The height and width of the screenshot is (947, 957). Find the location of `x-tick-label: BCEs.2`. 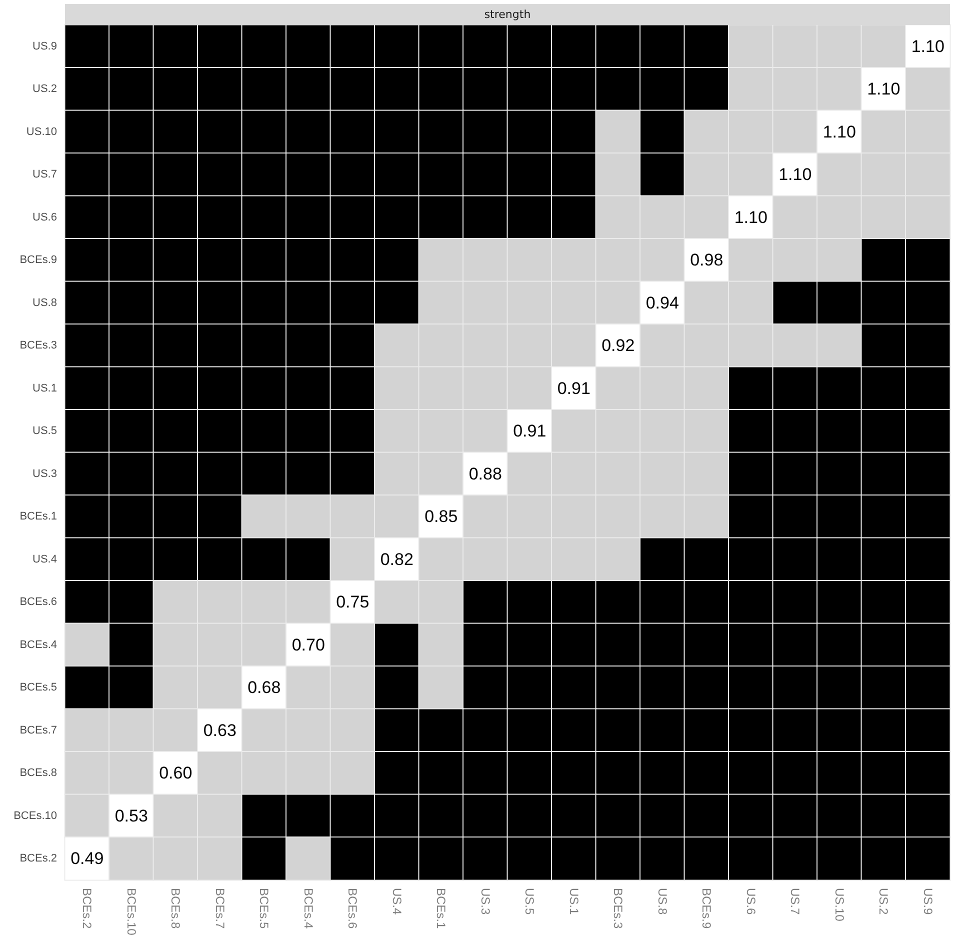

x-tick-label: BCEs.2 is located at coordinates (87, 909).